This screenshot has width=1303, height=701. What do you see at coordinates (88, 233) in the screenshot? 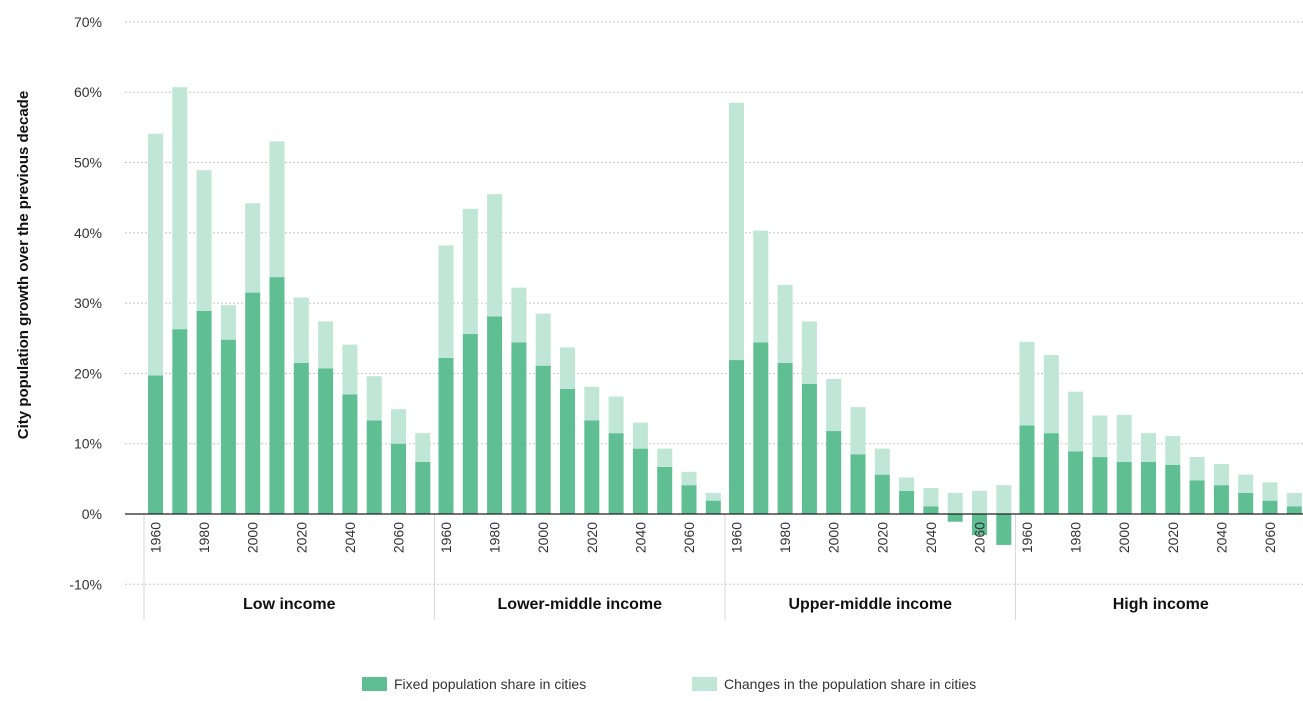
I see `y-tick-label: 40%` at bounding box center [88, 233].